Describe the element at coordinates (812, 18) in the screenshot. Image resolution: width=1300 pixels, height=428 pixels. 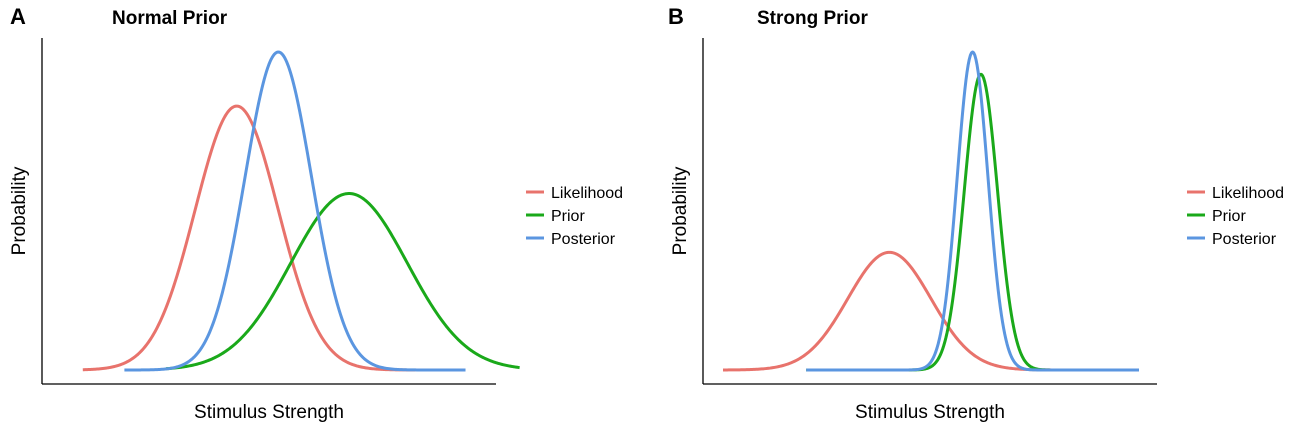
I see `chart-title: Strong Prior` at that location.